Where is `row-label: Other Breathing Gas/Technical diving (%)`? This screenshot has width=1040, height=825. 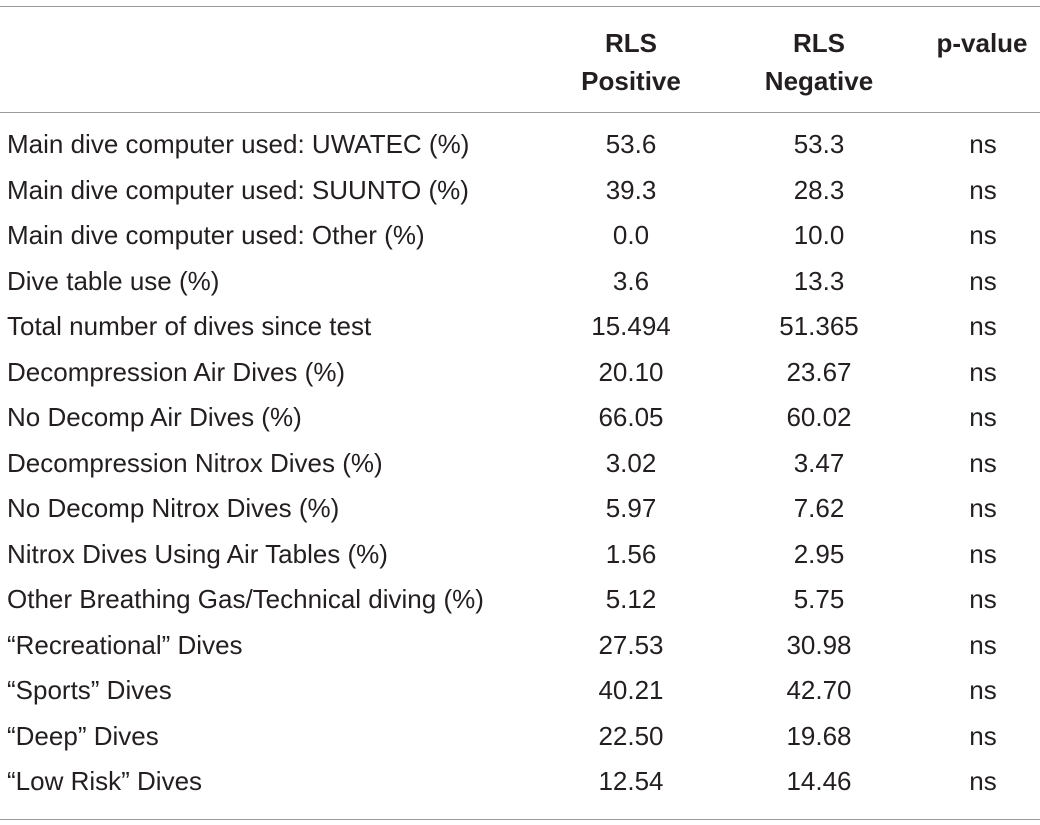
row-label: Other Breathing Gas/Technical diving (%) is located at coordinates (245, 599).